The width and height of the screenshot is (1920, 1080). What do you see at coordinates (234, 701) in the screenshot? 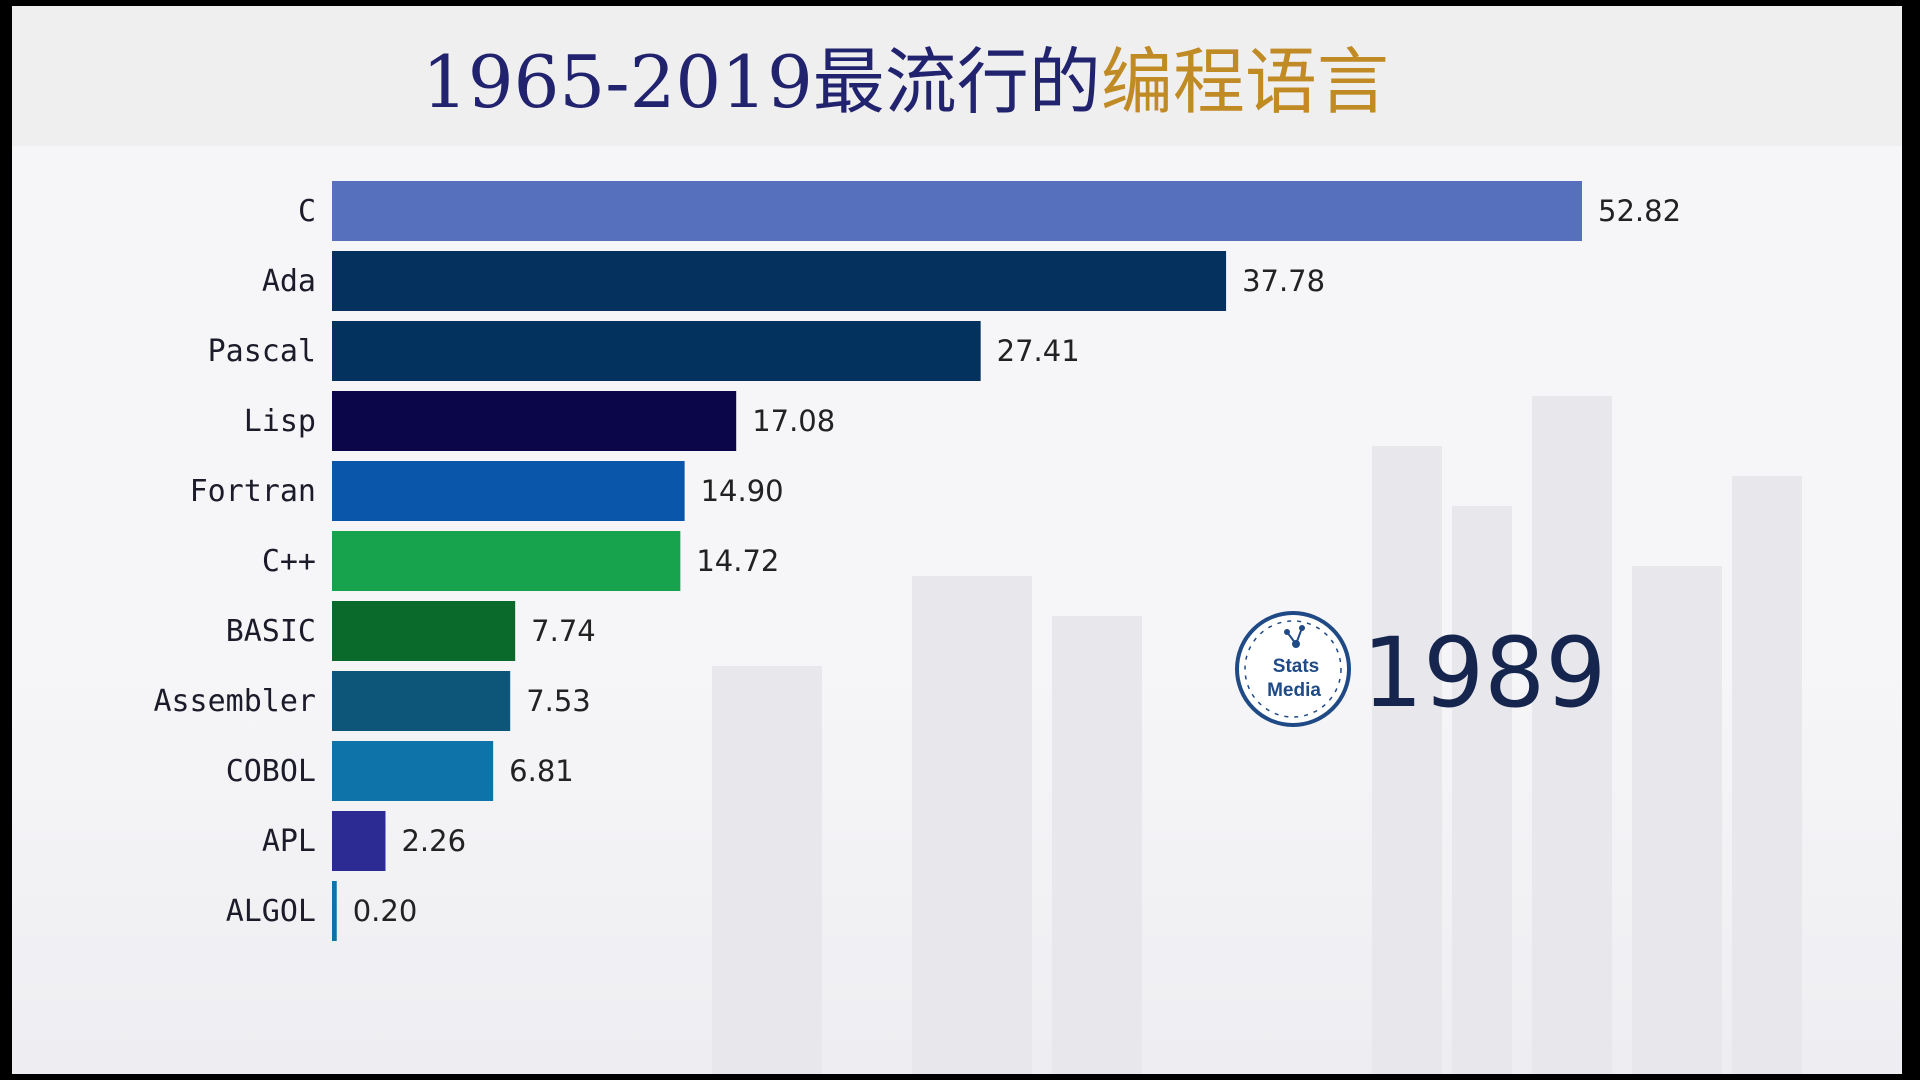
I see `category-label: Assembler` at bounding box center [234, 701].